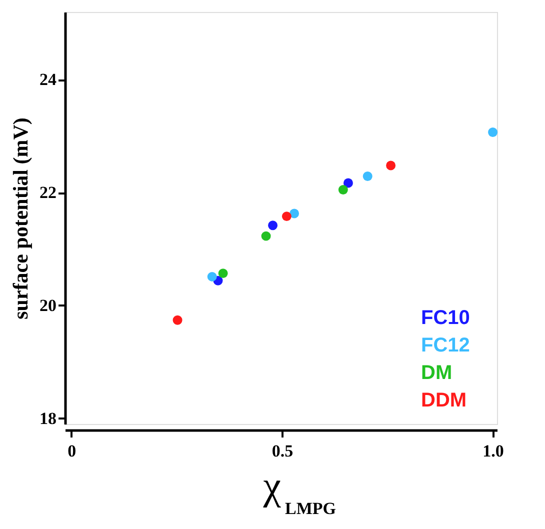 The width and height of the screenshot is (545, 529). I want to click on text: FC12, so click(445, 345).